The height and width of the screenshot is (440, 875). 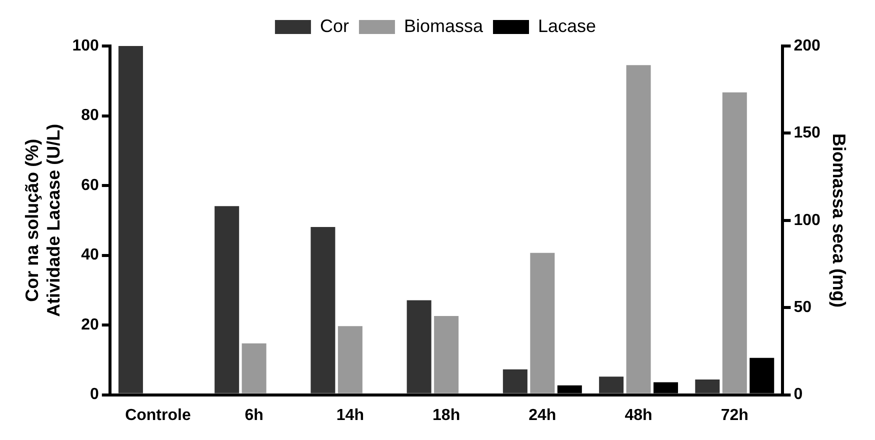 What do you see at coordinates (446, 415) in the screenshot?
I see `x-tick-label: 18h` at bounding box center [446, 415].